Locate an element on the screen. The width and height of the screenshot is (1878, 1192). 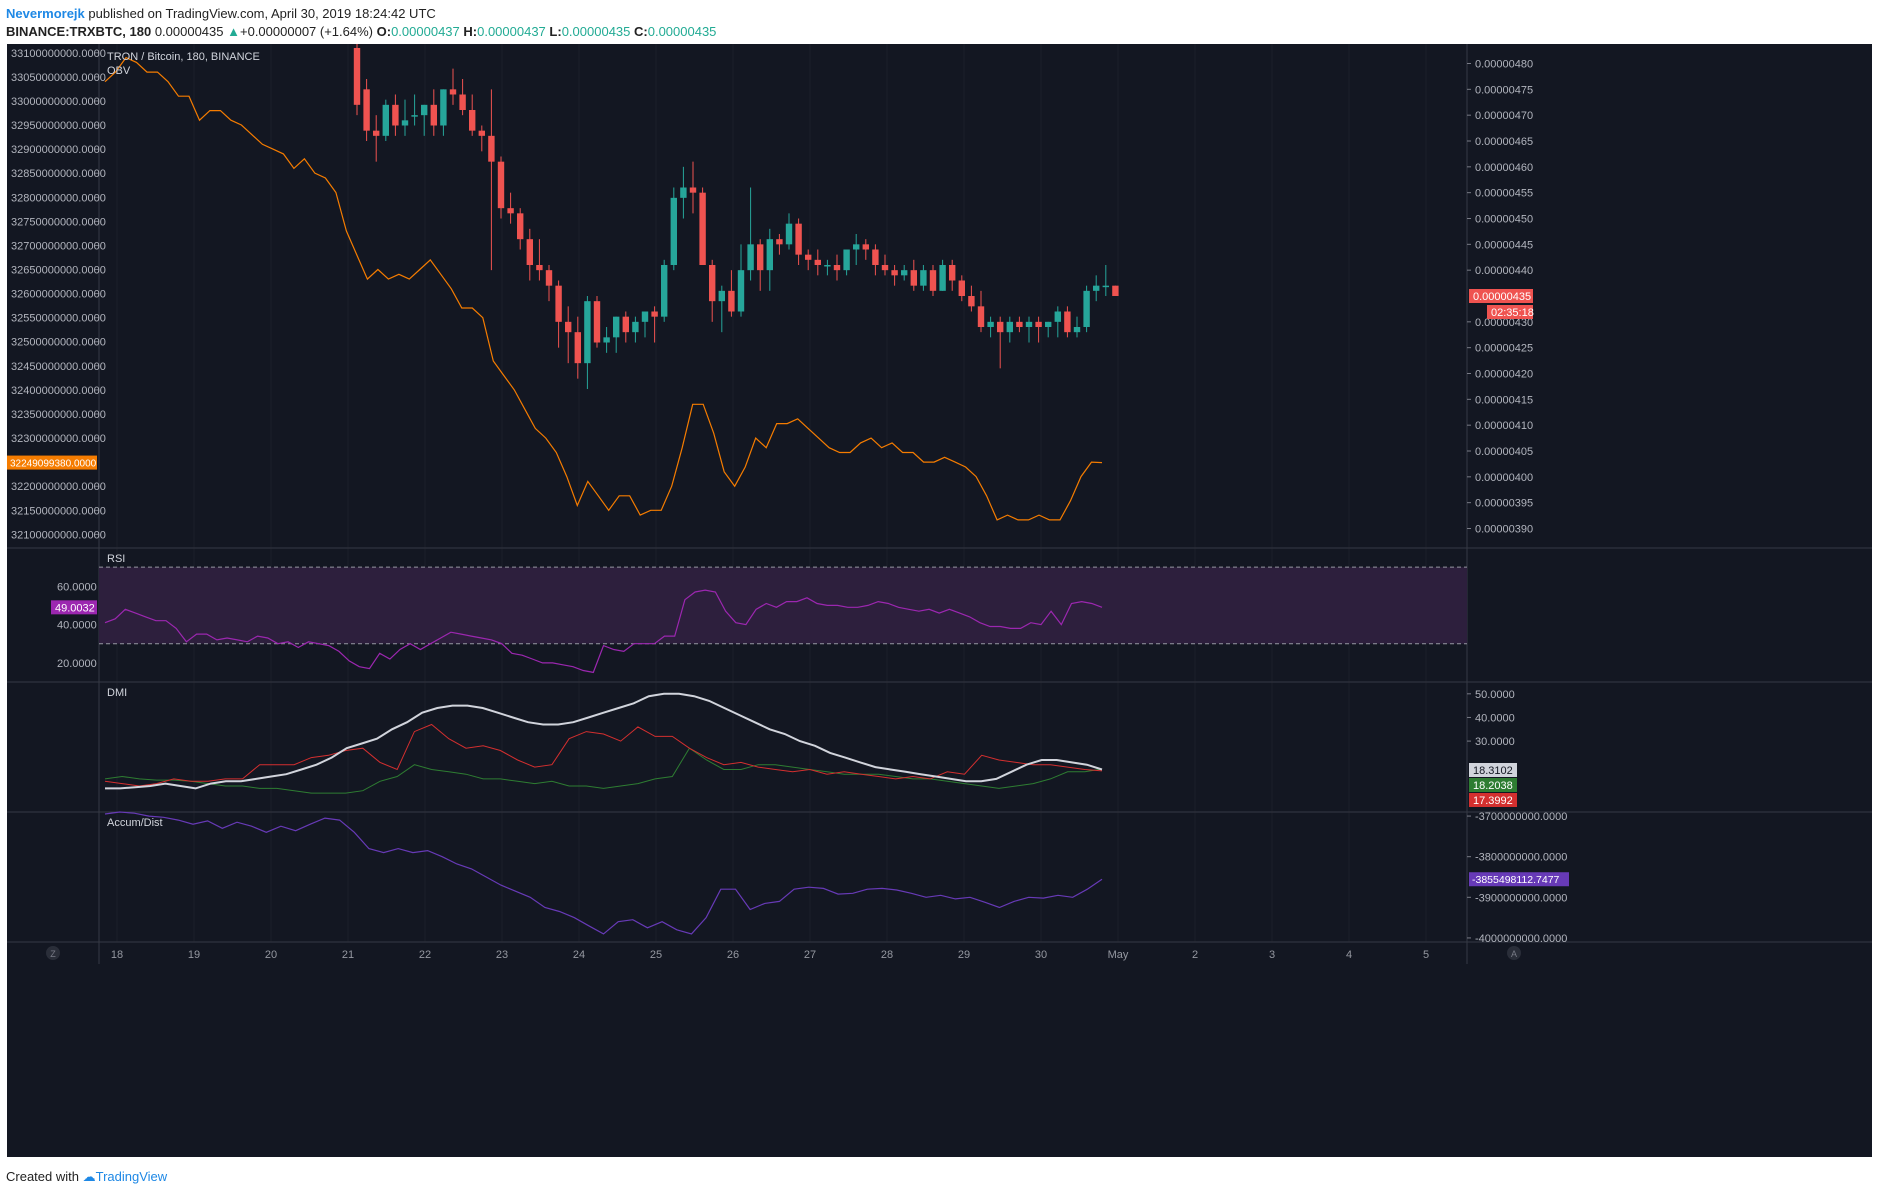
obv-last-value: 32249099380.0000 is located at coordinates (53, 464).